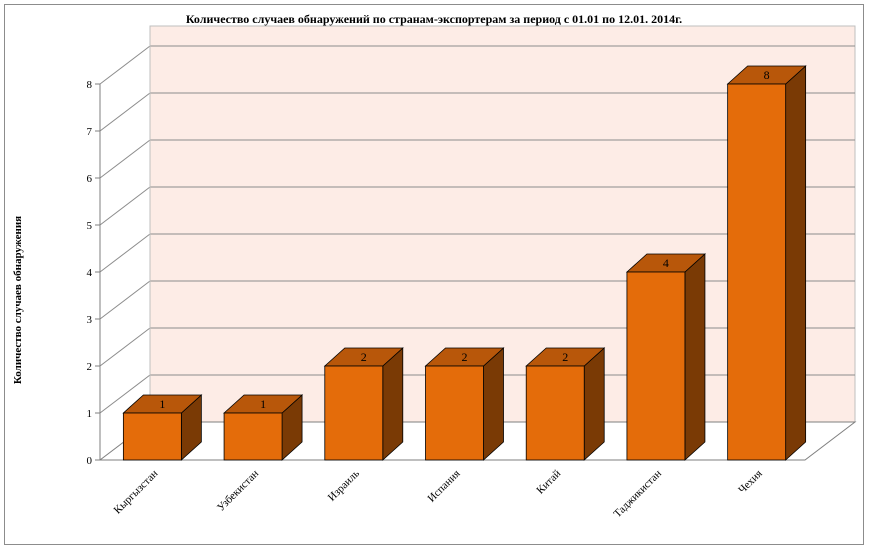  Describe the element at coordinates (90, 320) in the screenshot. I see `y-tick-label: 3` at that location.